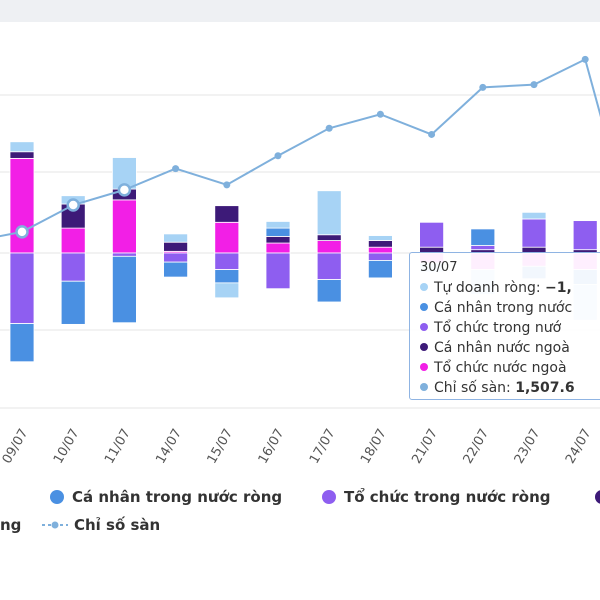  What do you see at coordinates (472, 388) in the screenshot?
I see `tooltip-label: Chỉ số sàn:` at bounding box center [472, 388].